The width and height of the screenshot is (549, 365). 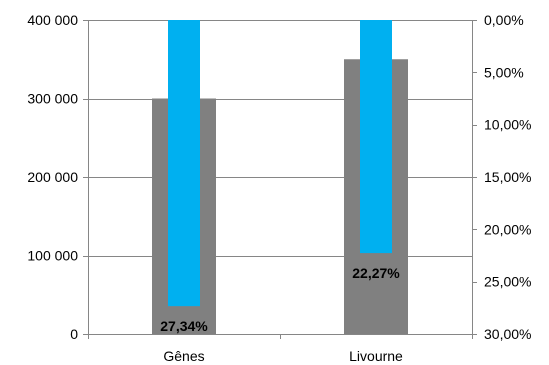 I want to click on left-tick-label: 400 000, so click(x=52, y=20).